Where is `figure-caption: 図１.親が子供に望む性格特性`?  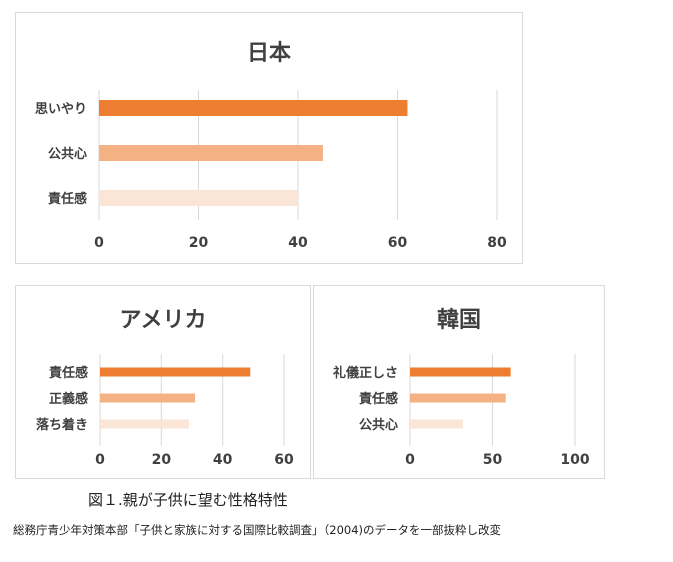 figure-caption: 図１.親が子供に望む性格特性 is located at coordinates (188, 500).